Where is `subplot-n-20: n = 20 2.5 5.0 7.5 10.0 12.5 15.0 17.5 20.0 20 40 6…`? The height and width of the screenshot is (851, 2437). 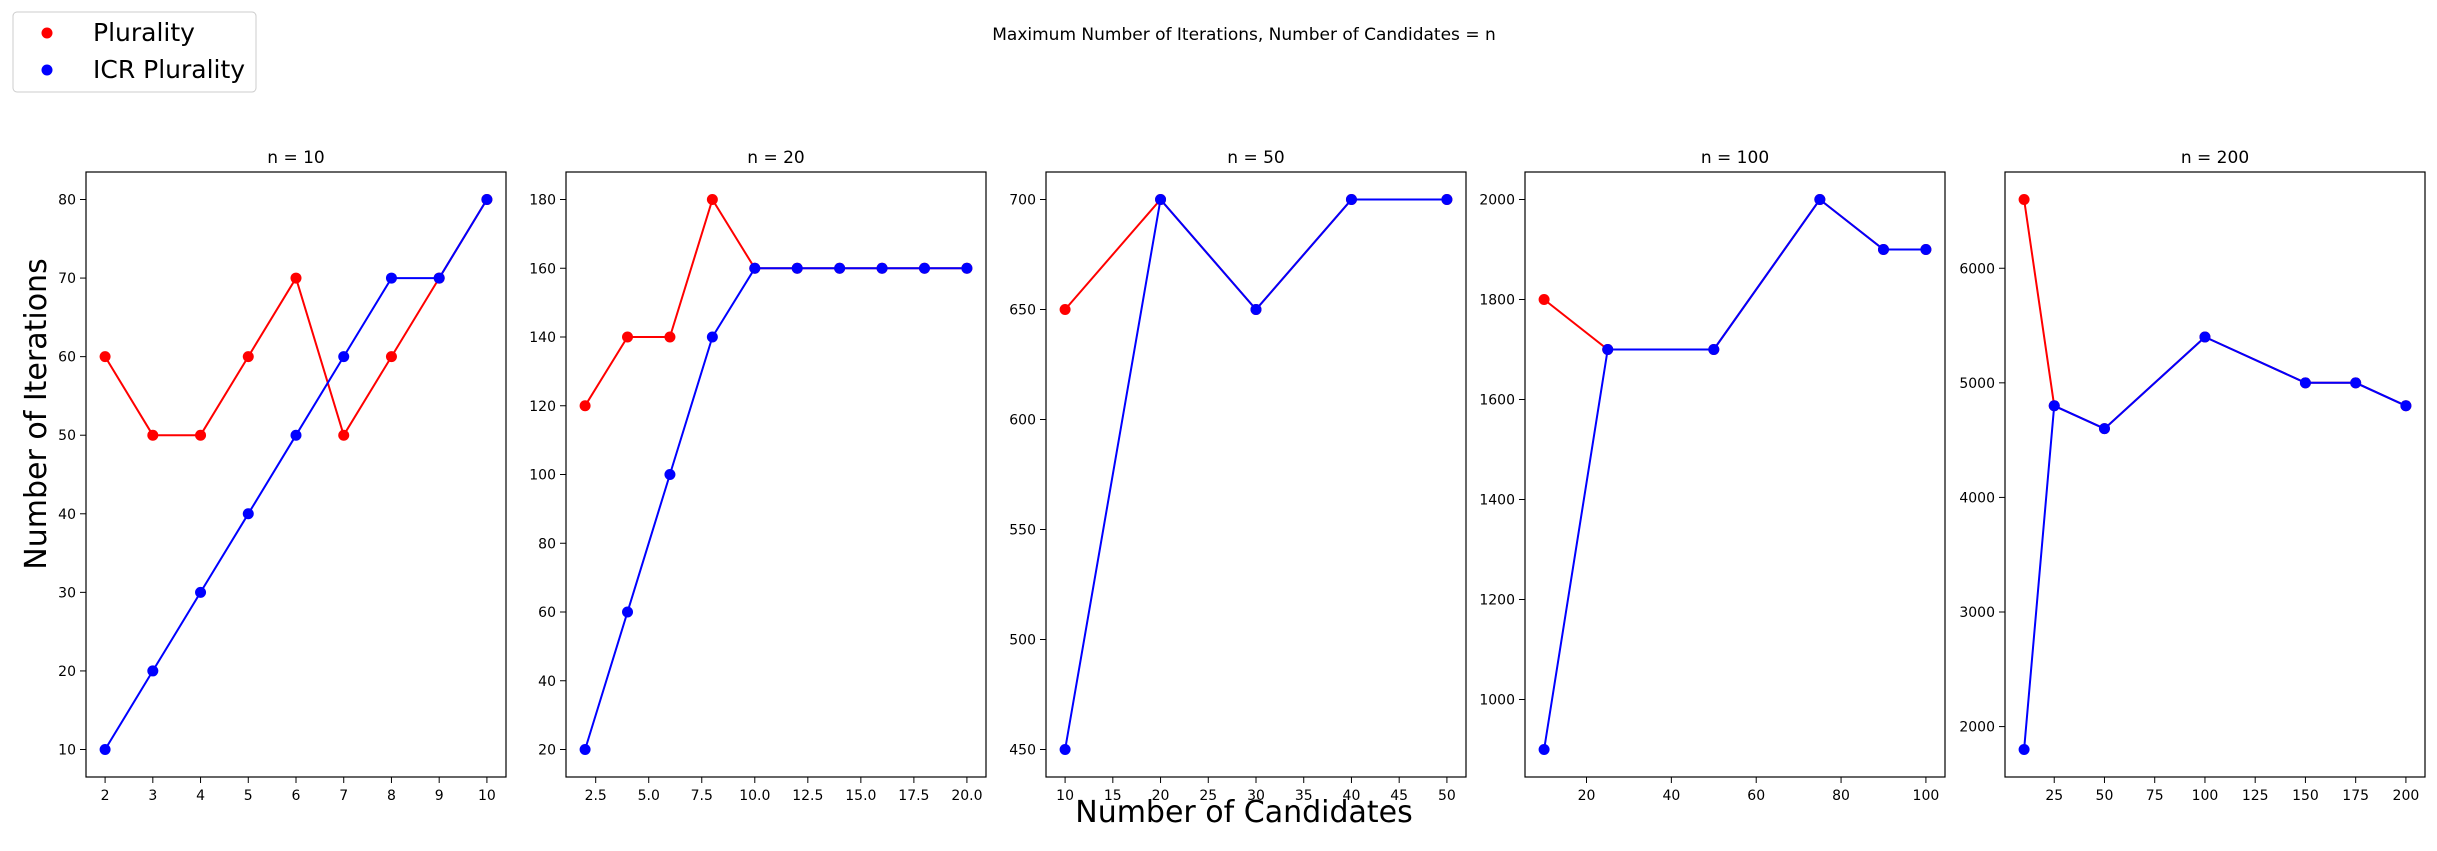
subplot-n-20: n = 20 2.5 5.0 7.5 10.0 12.5 15.0 17.5 20.0 20 40 6… is located at coordinates (758, 476).